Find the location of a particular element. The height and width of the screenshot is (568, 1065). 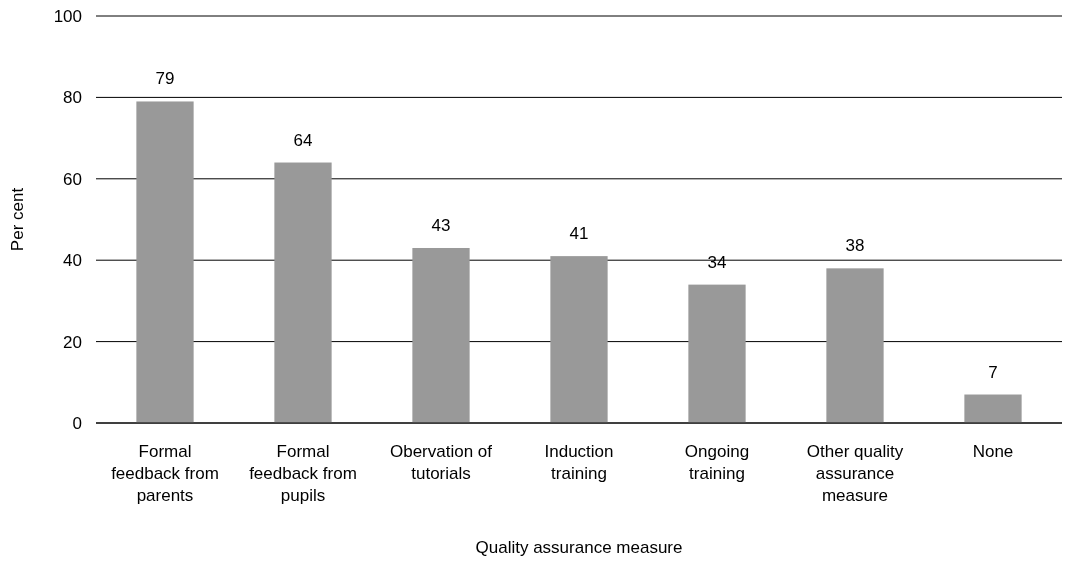

x-axis-title: Quality assurance measure is located at coordinates (579, 547).